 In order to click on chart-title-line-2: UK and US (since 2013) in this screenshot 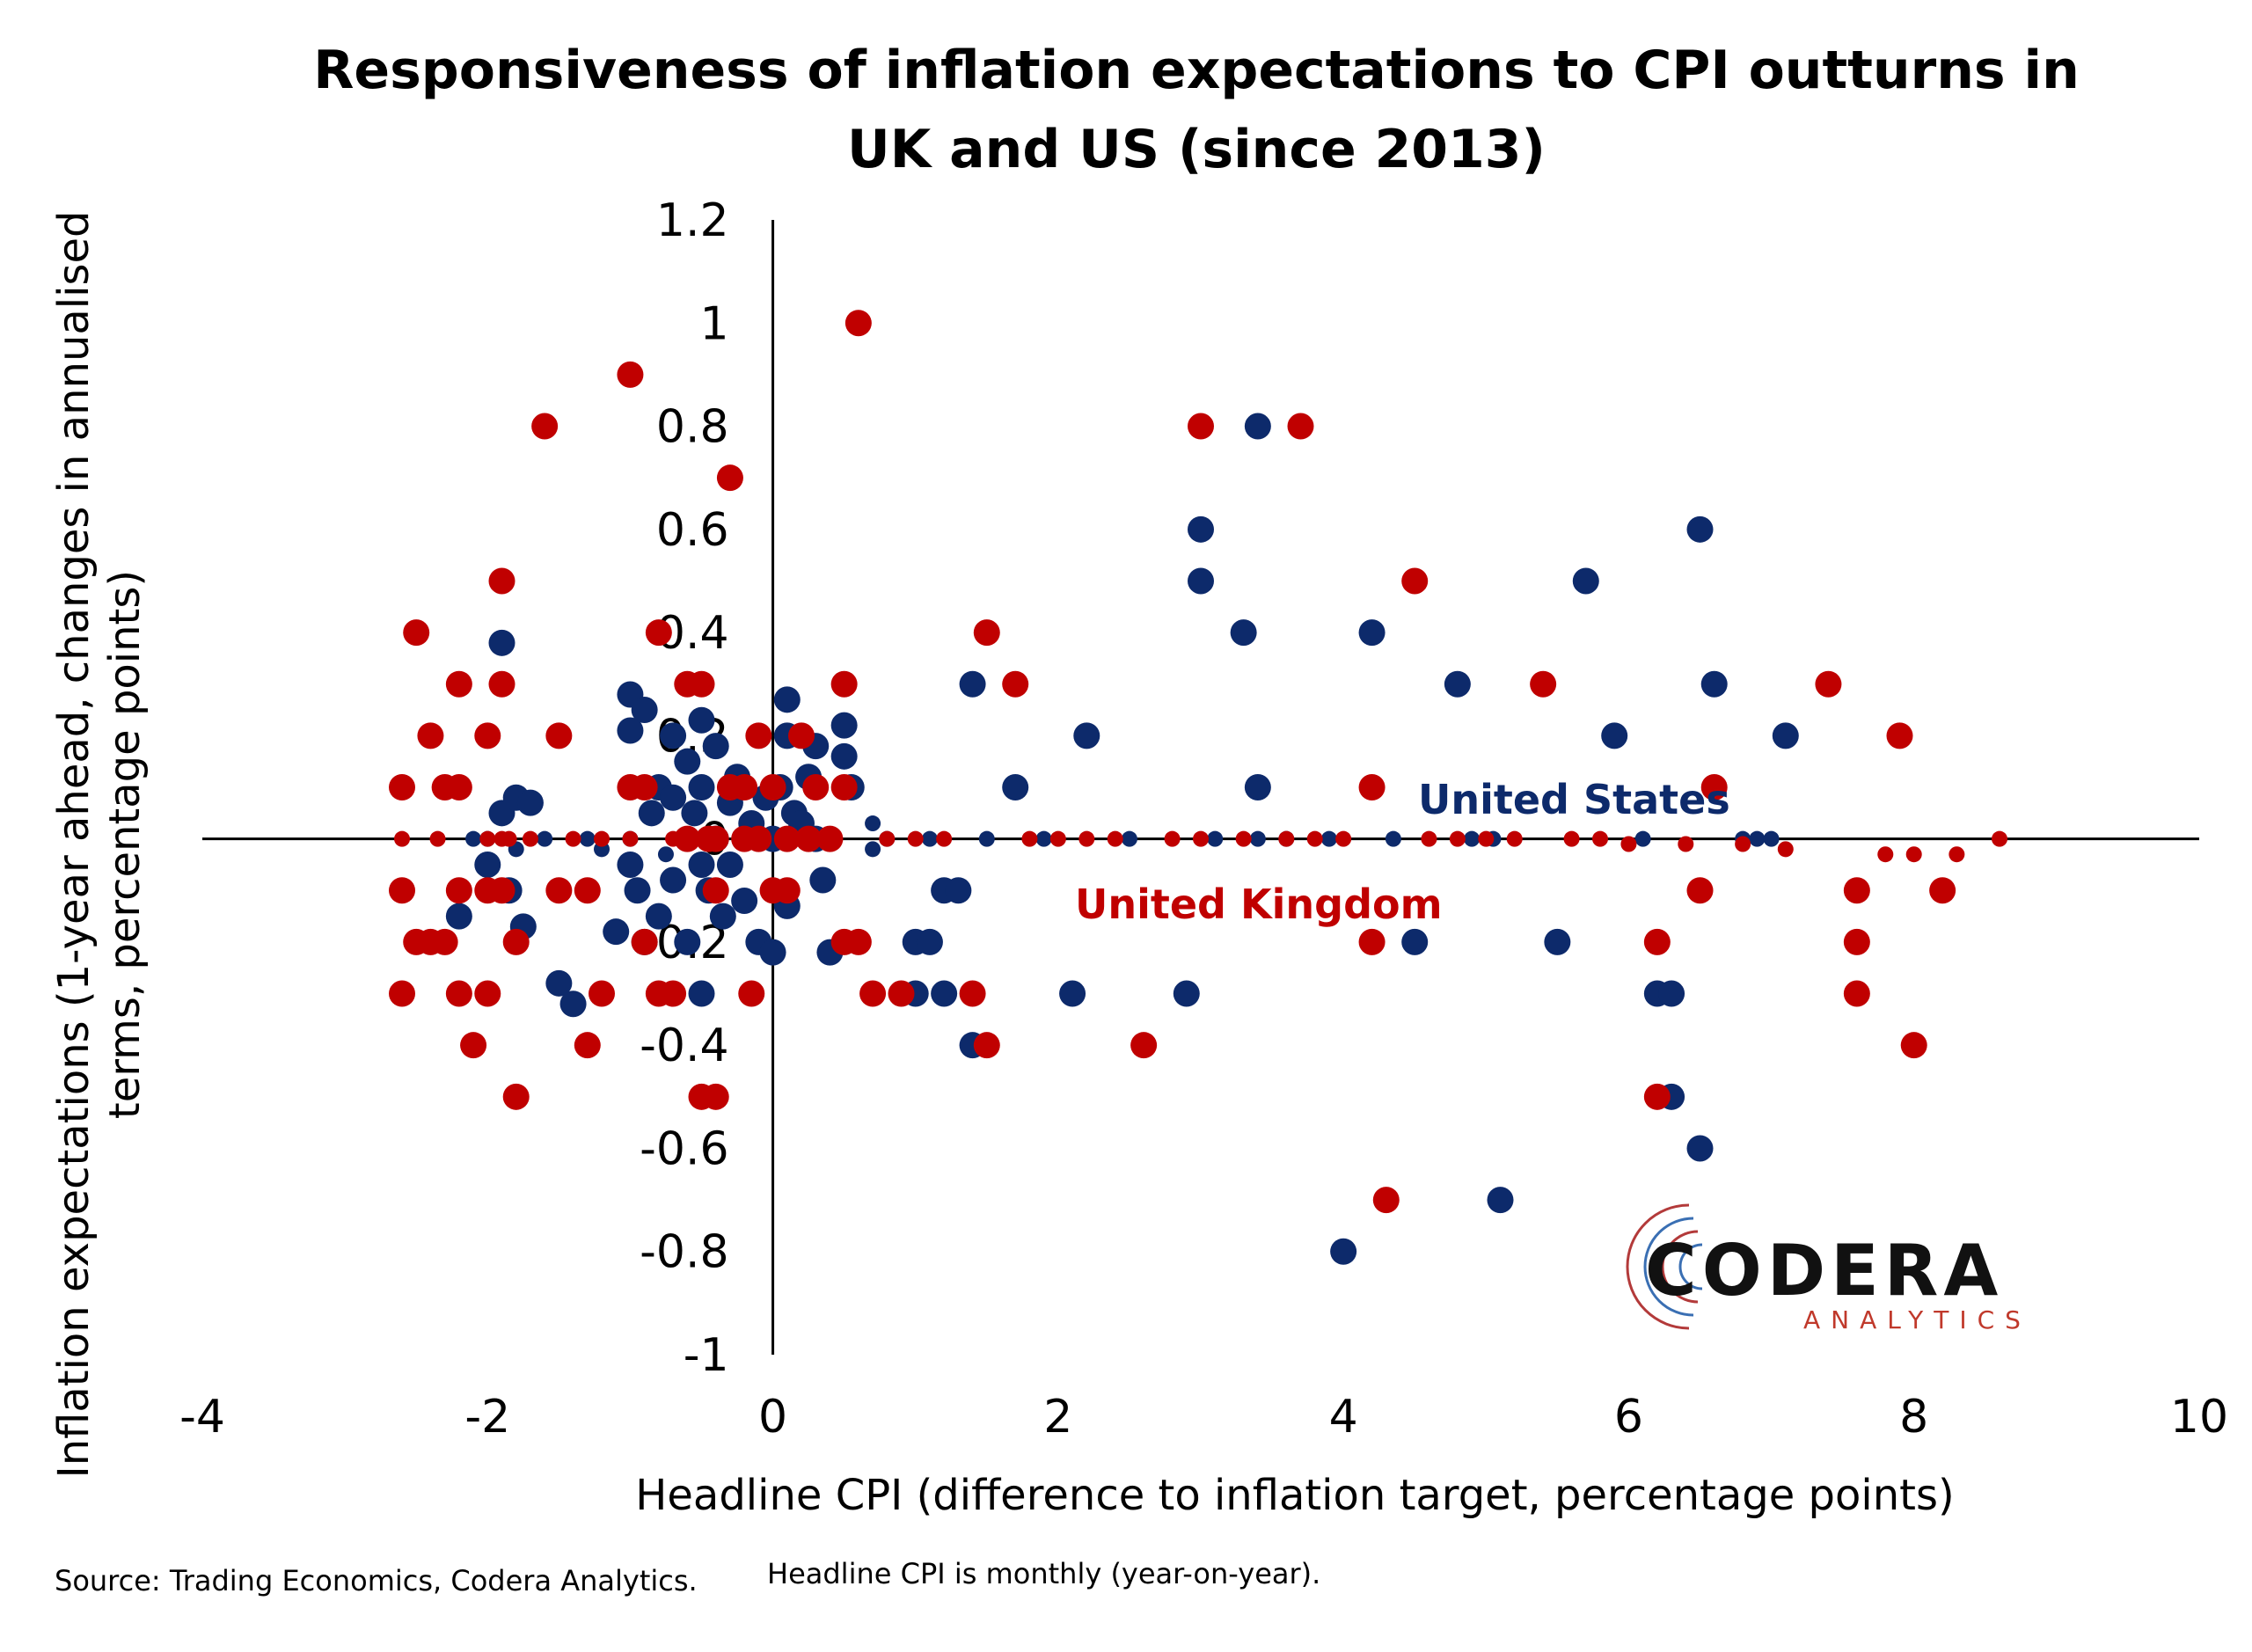, I will do `click(1196, 149)`.